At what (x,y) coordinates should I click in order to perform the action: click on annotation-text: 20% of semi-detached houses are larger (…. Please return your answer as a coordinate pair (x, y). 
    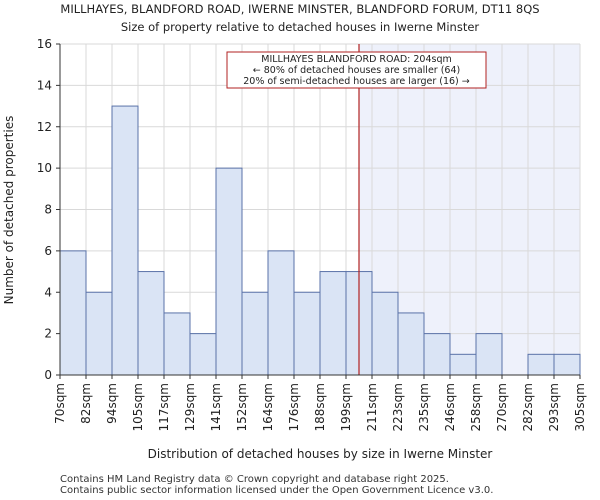
    Looking at the image, I should click on (356, 81).